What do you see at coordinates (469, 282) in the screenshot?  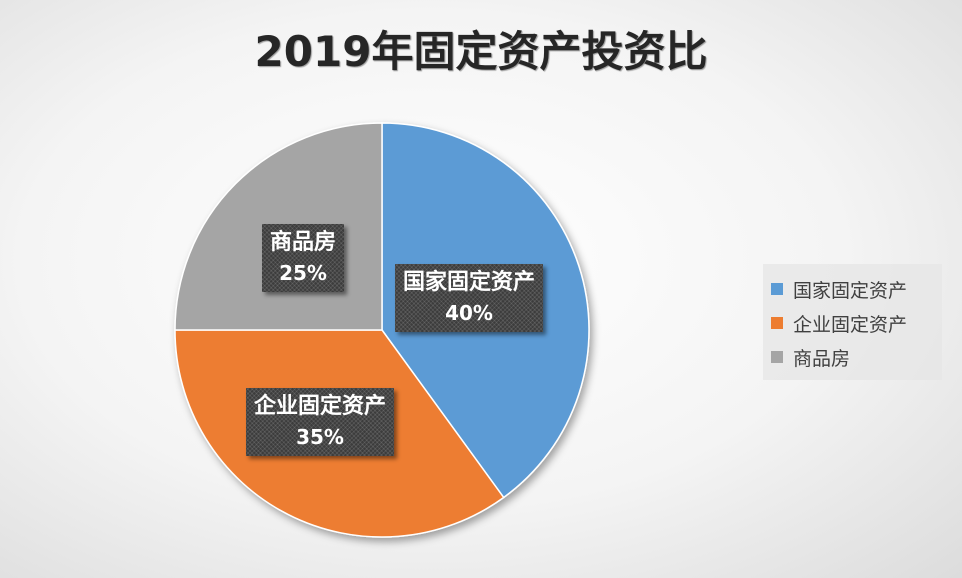 I see `data-label-0-name: 国家固定资产` at bounding box center [469, 282].